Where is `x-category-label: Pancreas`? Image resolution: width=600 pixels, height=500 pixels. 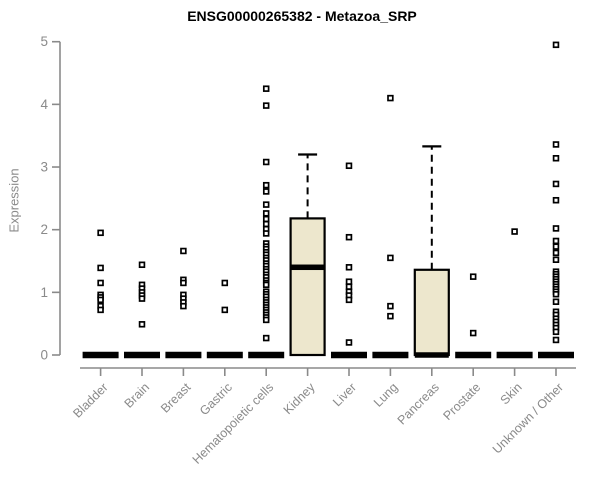
x-category-label: Pancreas is located at coordinates (418, 403).